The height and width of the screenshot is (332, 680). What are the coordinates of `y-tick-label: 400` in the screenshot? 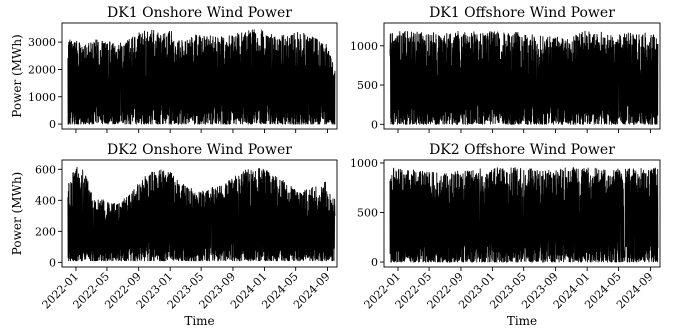 It's located at (45, 200).